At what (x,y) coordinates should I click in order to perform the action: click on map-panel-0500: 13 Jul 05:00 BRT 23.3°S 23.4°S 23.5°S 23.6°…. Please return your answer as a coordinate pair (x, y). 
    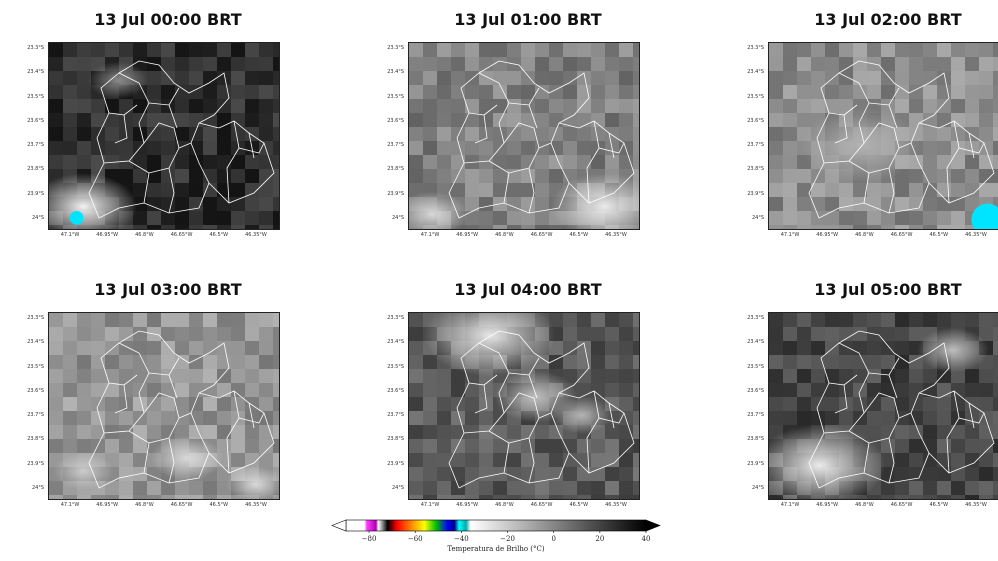
    Looking at the image, I should click on (872, 400).